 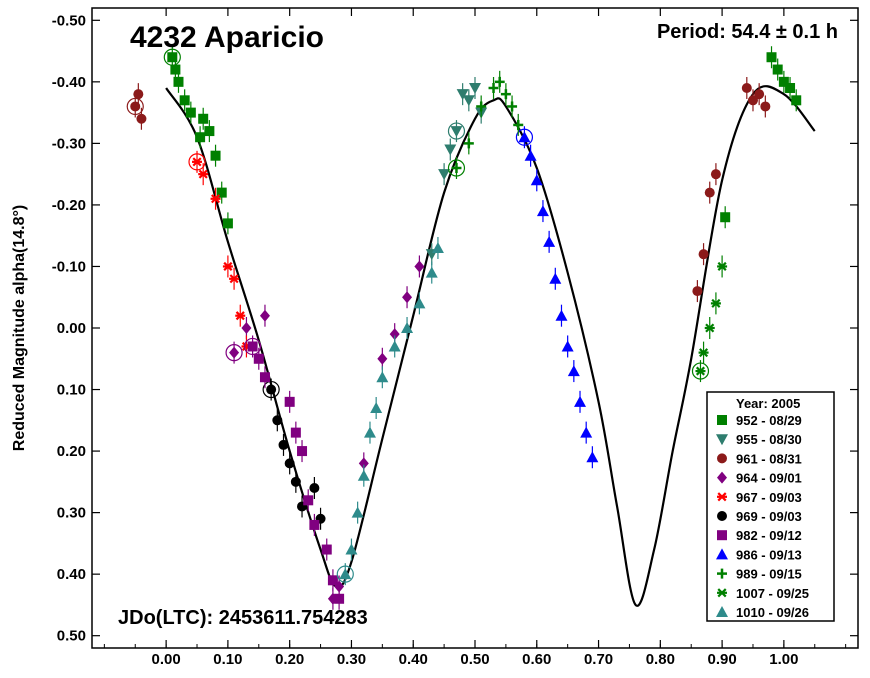 What do you see at coordinates (69, 20) in the screenshot?
I see `y-tick-label: -0.50` at bounding box center [69, 20].